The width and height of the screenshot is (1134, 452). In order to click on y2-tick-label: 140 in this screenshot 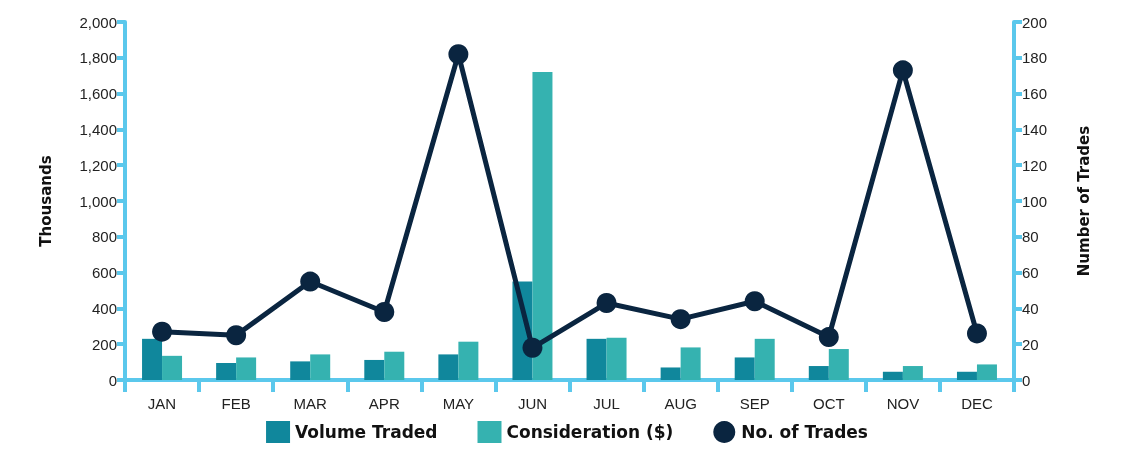, I will do `click(1035, 129)`.